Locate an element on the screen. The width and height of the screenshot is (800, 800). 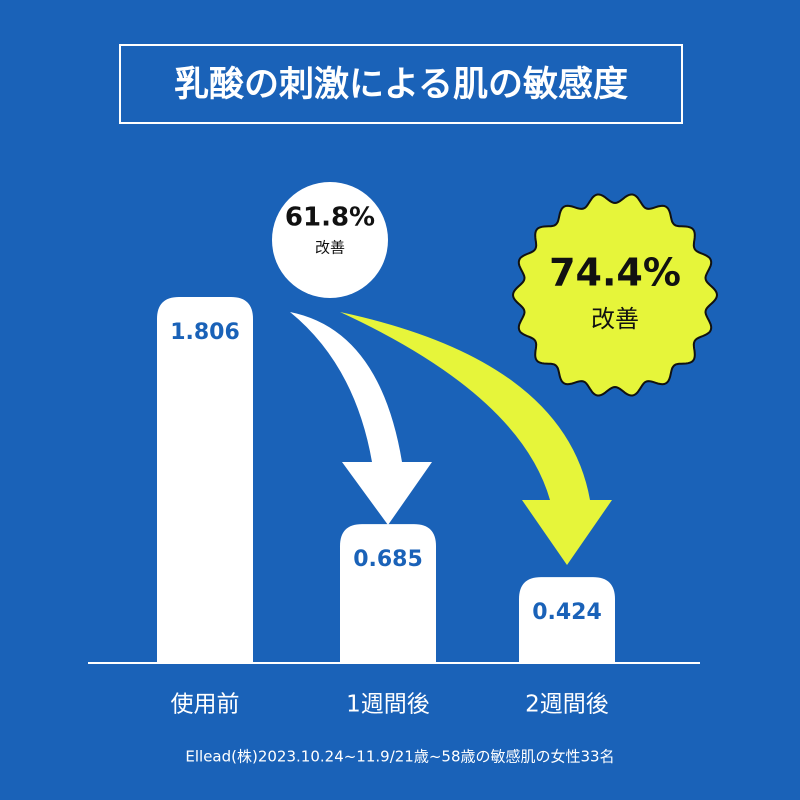
value-label: 0.685 is located at coordinates (388, 559).